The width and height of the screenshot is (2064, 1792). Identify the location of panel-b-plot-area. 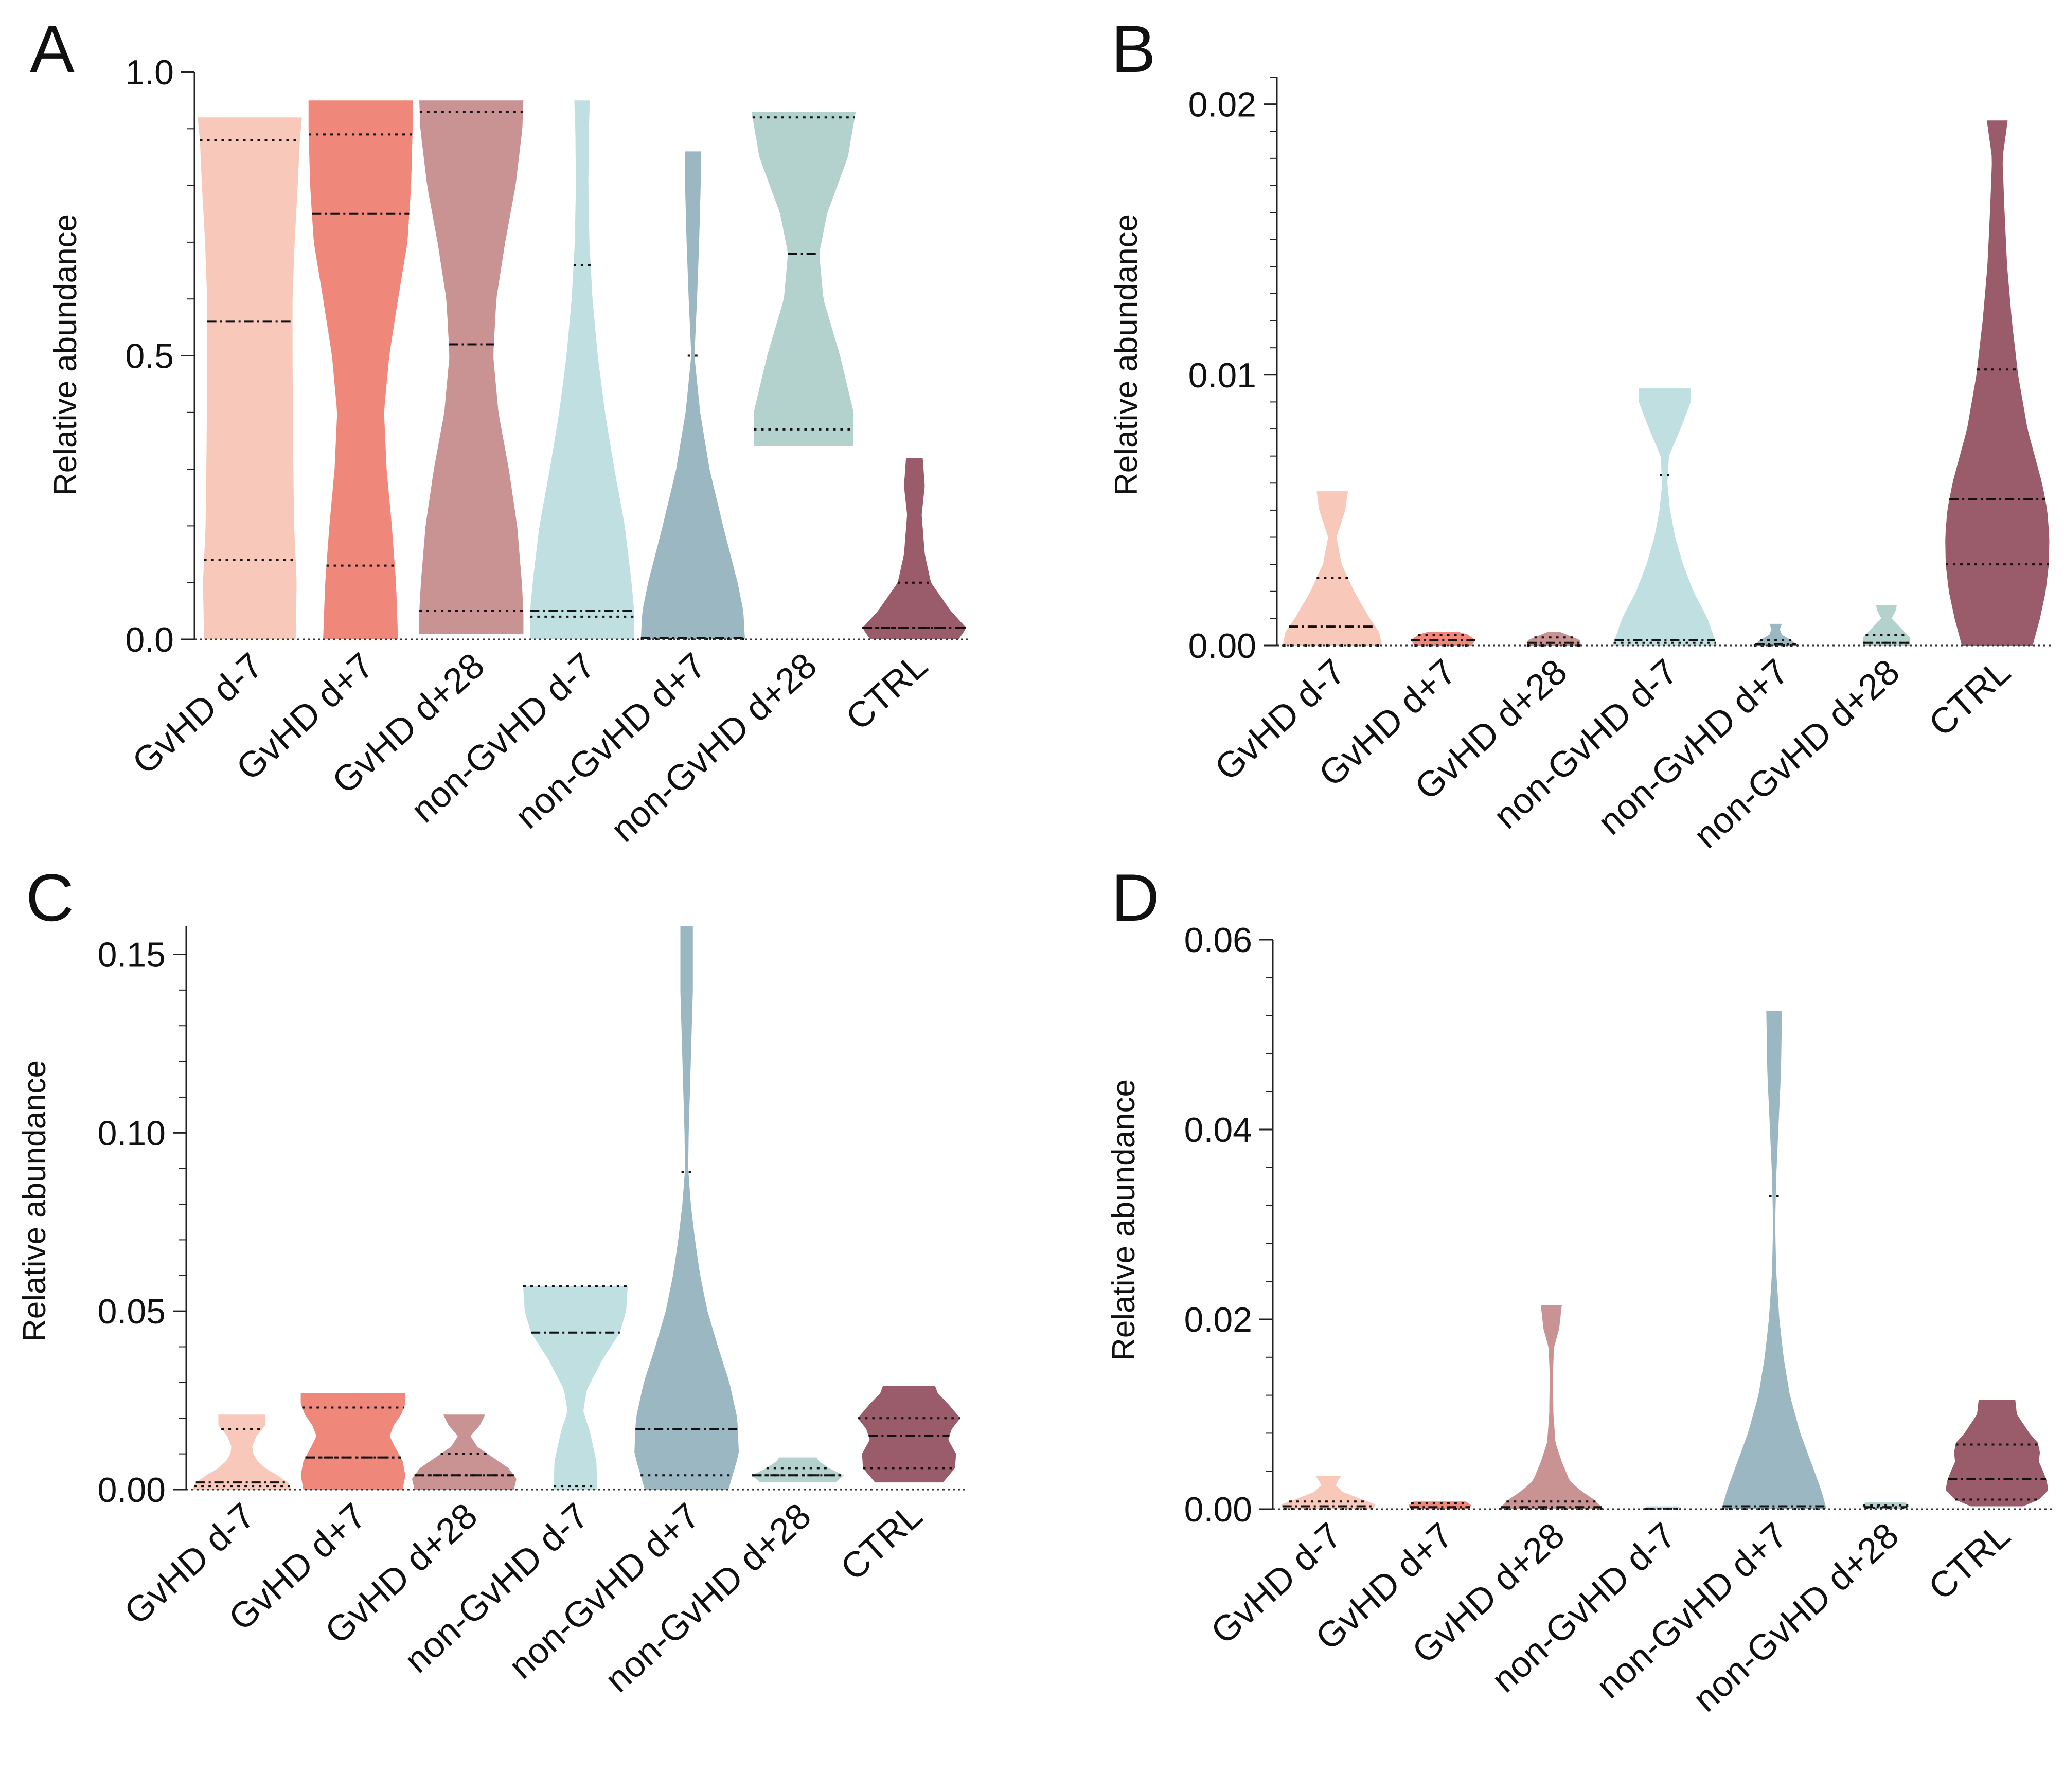
(1658, 362).